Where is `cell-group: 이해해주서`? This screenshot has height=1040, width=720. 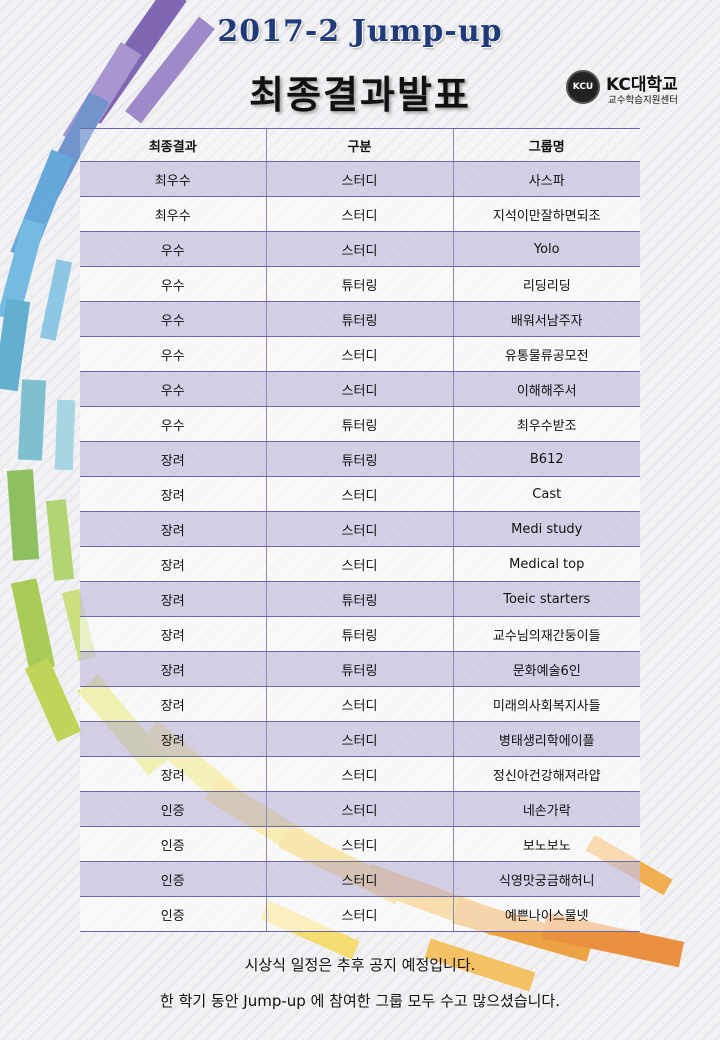
cell-group: 이해해주서 is located at coordinates (546, 389).